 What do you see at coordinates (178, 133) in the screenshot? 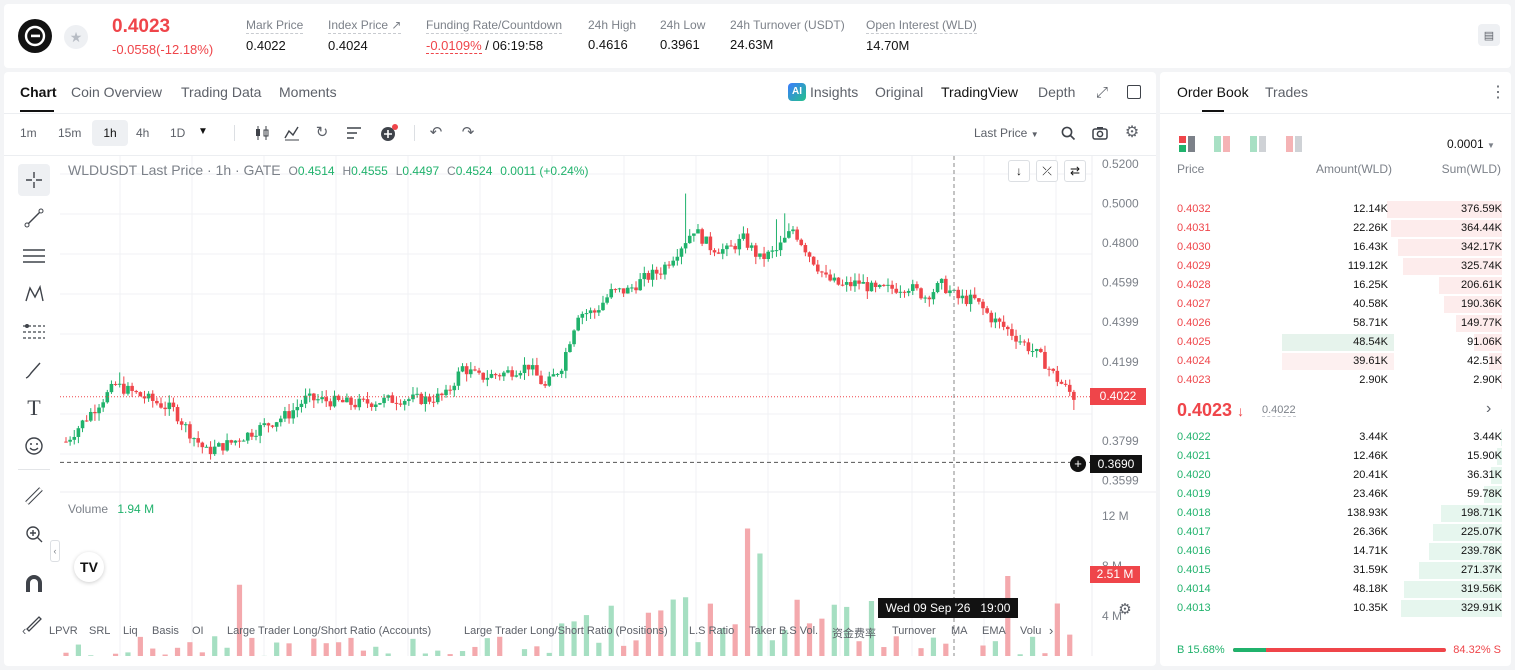
I see `interval-1d: 1D` at bounding box center [178, 133].